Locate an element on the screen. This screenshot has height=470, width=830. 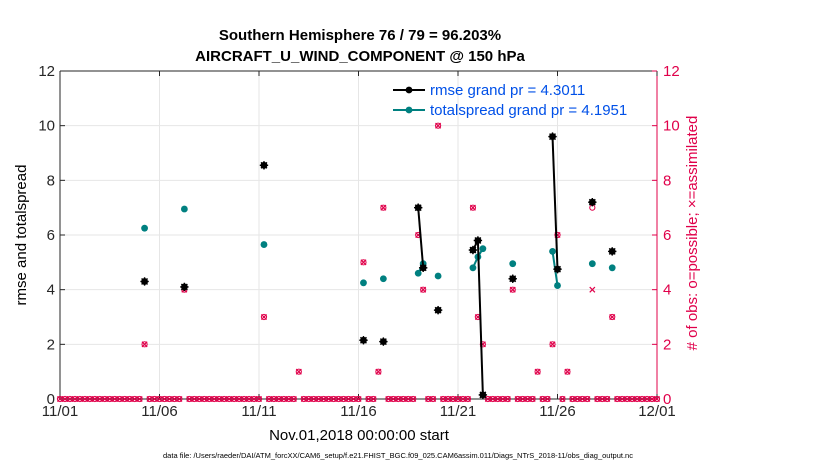
x-tick-label: 11/26 is located at coordinates (557, 411).